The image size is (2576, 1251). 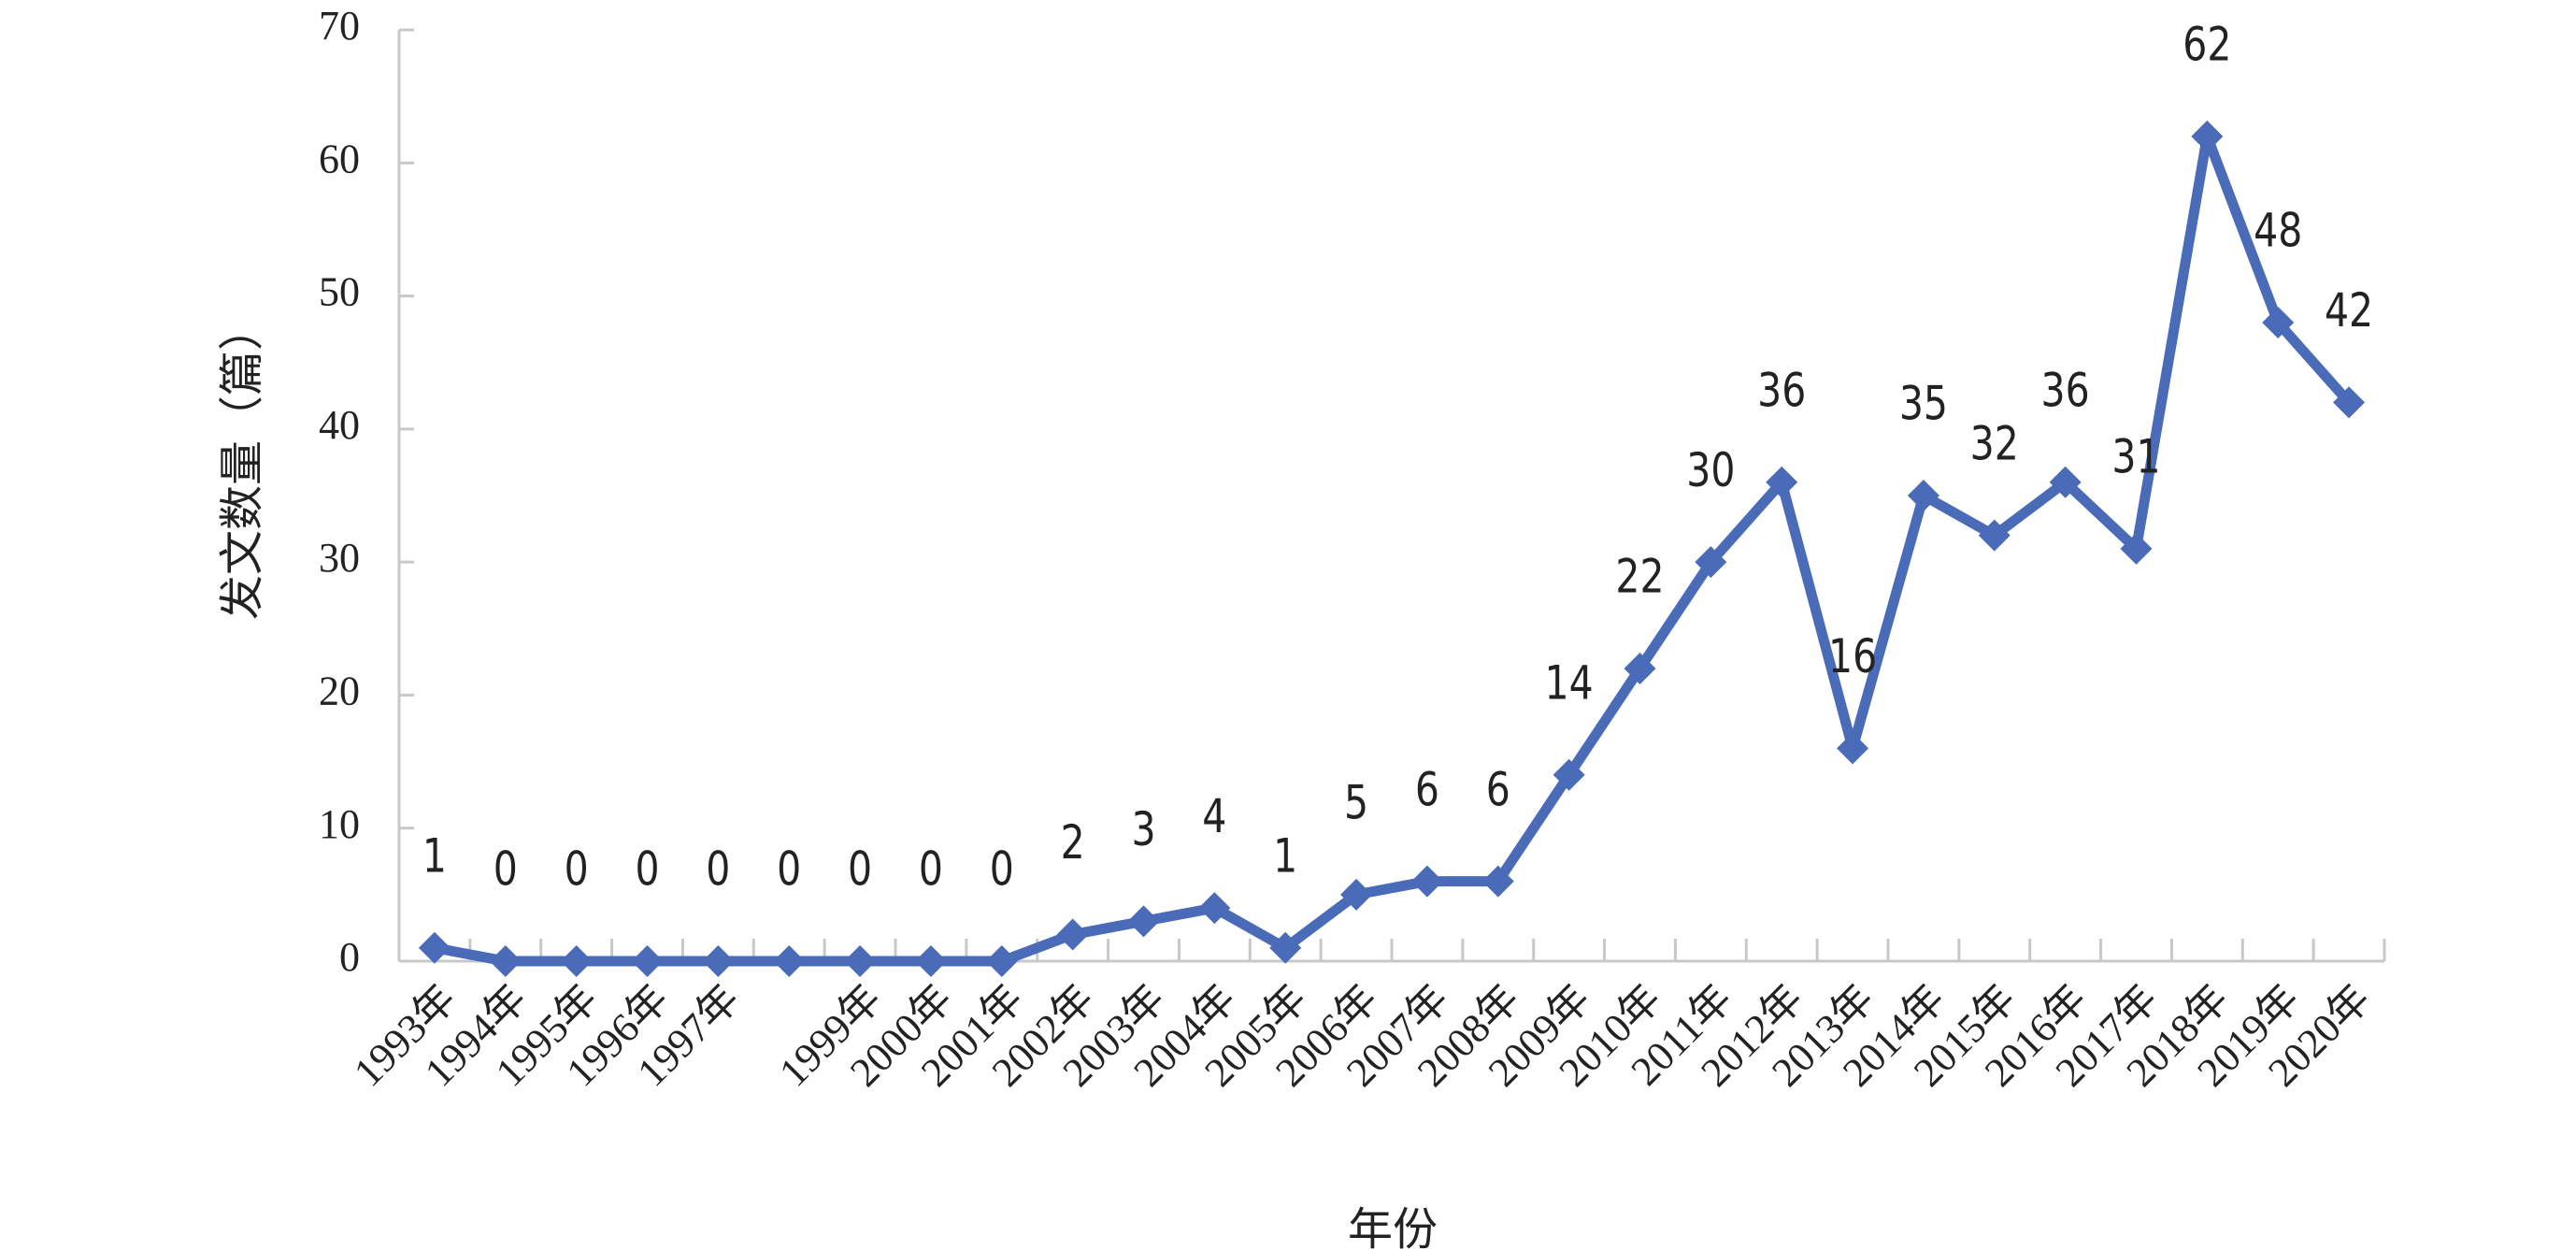 I want to click on data-label: 30, so click(x=1710, y=470).